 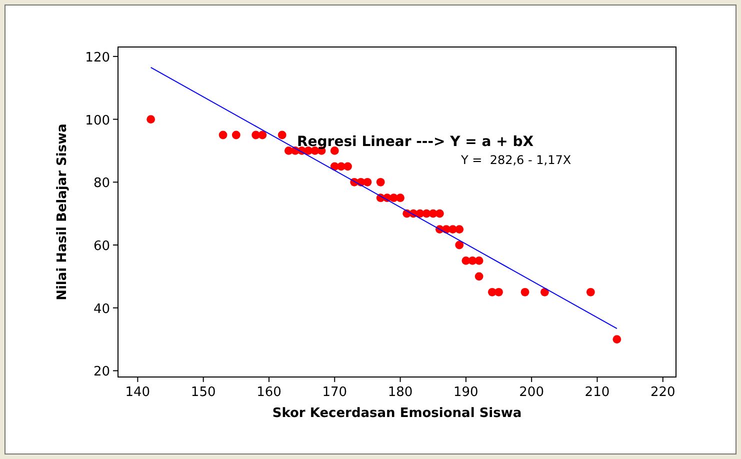 What do you see at coordinates (531, 392) in the screenshot?
I see `x-tick-label: 200` at bounding box center [531, 392].